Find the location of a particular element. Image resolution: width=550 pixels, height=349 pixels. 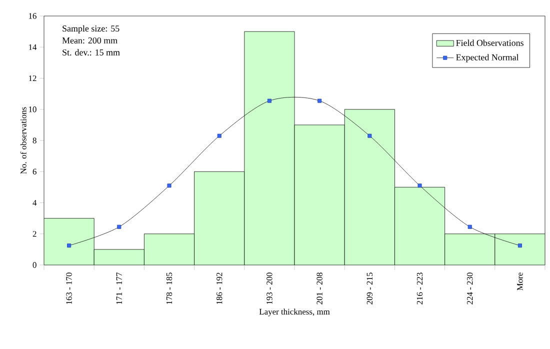

x-axis-title: Layer thickness, mm is located at coordinates (294, 312).